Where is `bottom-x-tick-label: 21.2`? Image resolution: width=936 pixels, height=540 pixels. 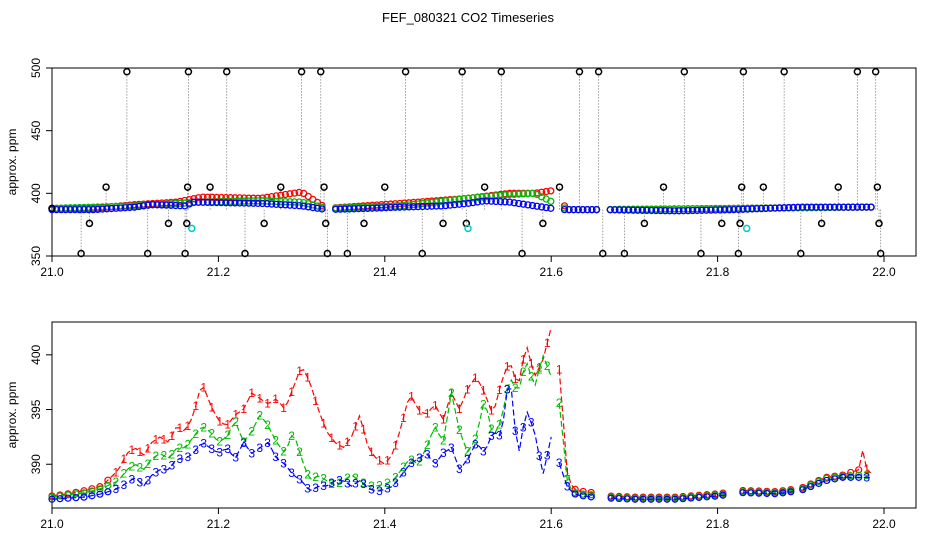
bottom-x-tick-label: 21.2 is located at coordinates (219, 524).